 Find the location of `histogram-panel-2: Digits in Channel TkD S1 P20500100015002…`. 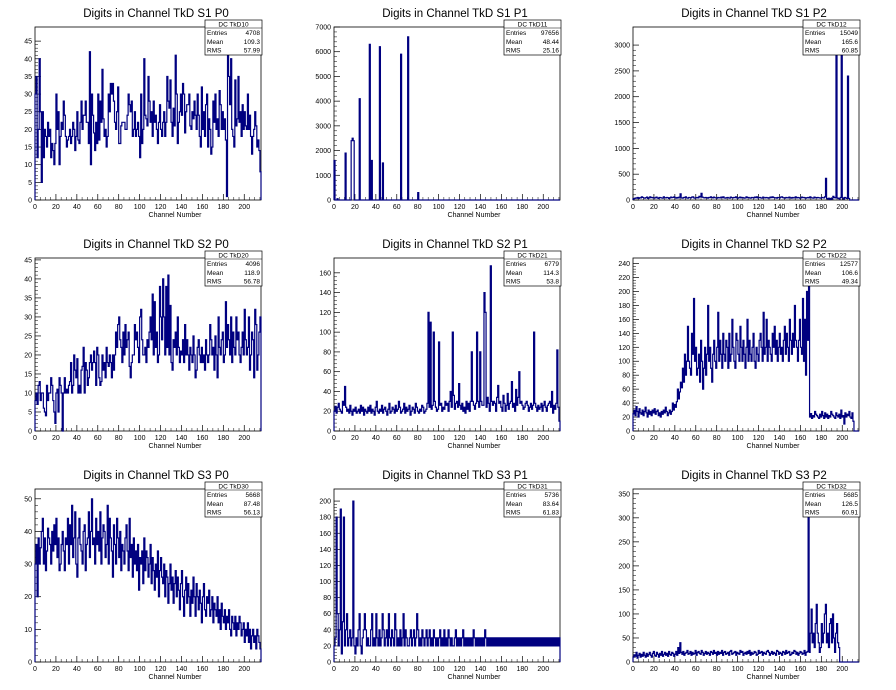

histogram-panel-2: Digits in Channel TkD S1 P20500100015002… is located at coordinates (737, 113).